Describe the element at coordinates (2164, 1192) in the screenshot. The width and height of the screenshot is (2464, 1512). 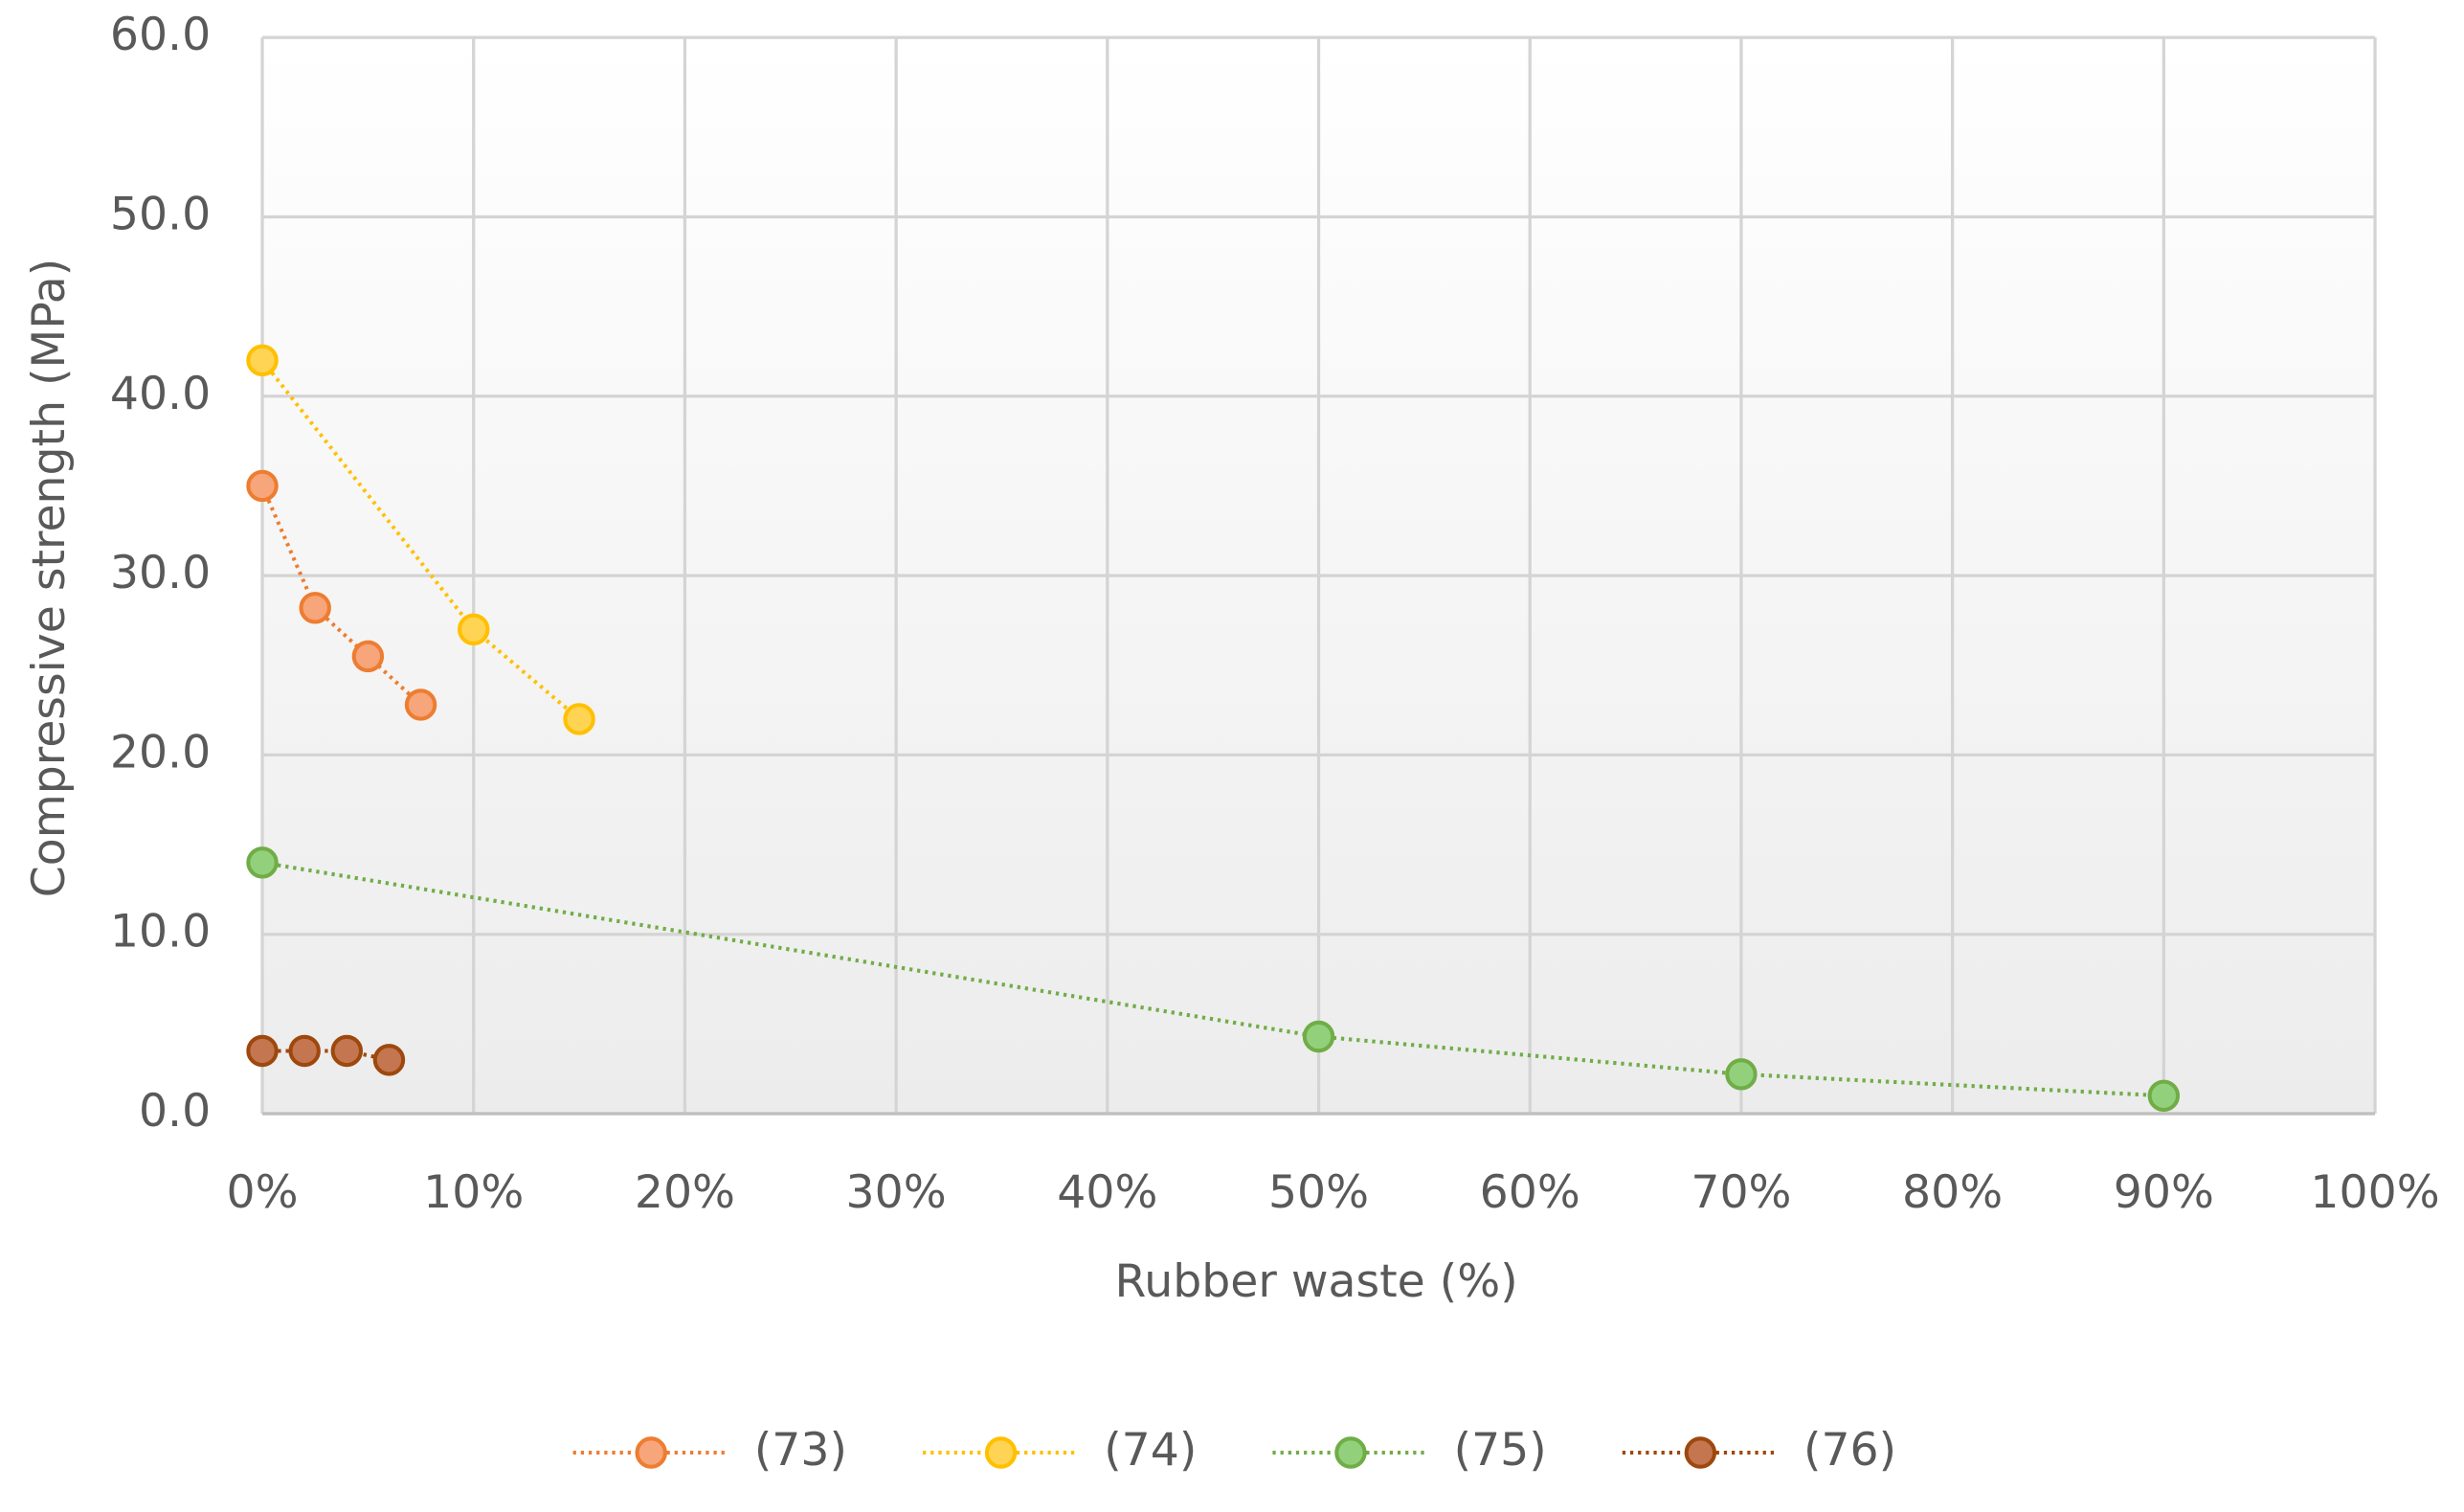
I see `x-tick-label: 90%` at that location.